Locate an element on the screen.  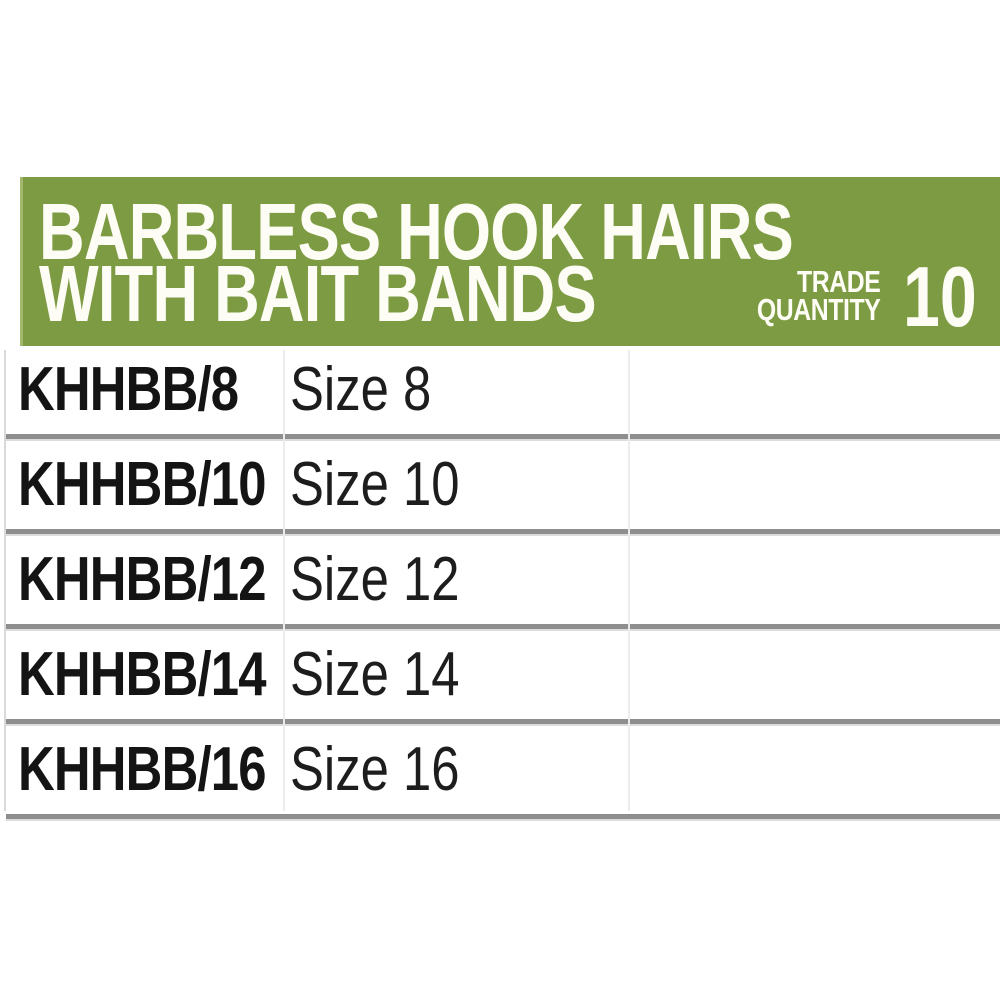
trade-quantity-label: TRADE QUANTITY is located at coordinates (818, 295).